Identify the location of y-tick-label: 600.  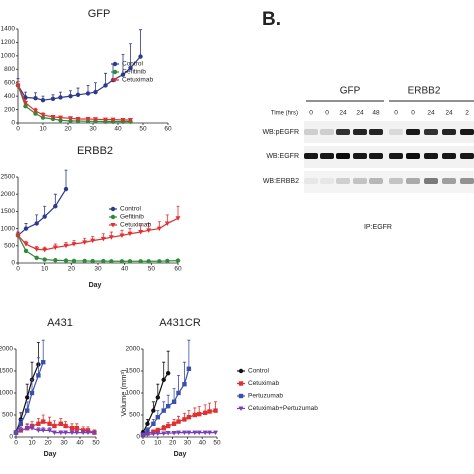
(9, 82).